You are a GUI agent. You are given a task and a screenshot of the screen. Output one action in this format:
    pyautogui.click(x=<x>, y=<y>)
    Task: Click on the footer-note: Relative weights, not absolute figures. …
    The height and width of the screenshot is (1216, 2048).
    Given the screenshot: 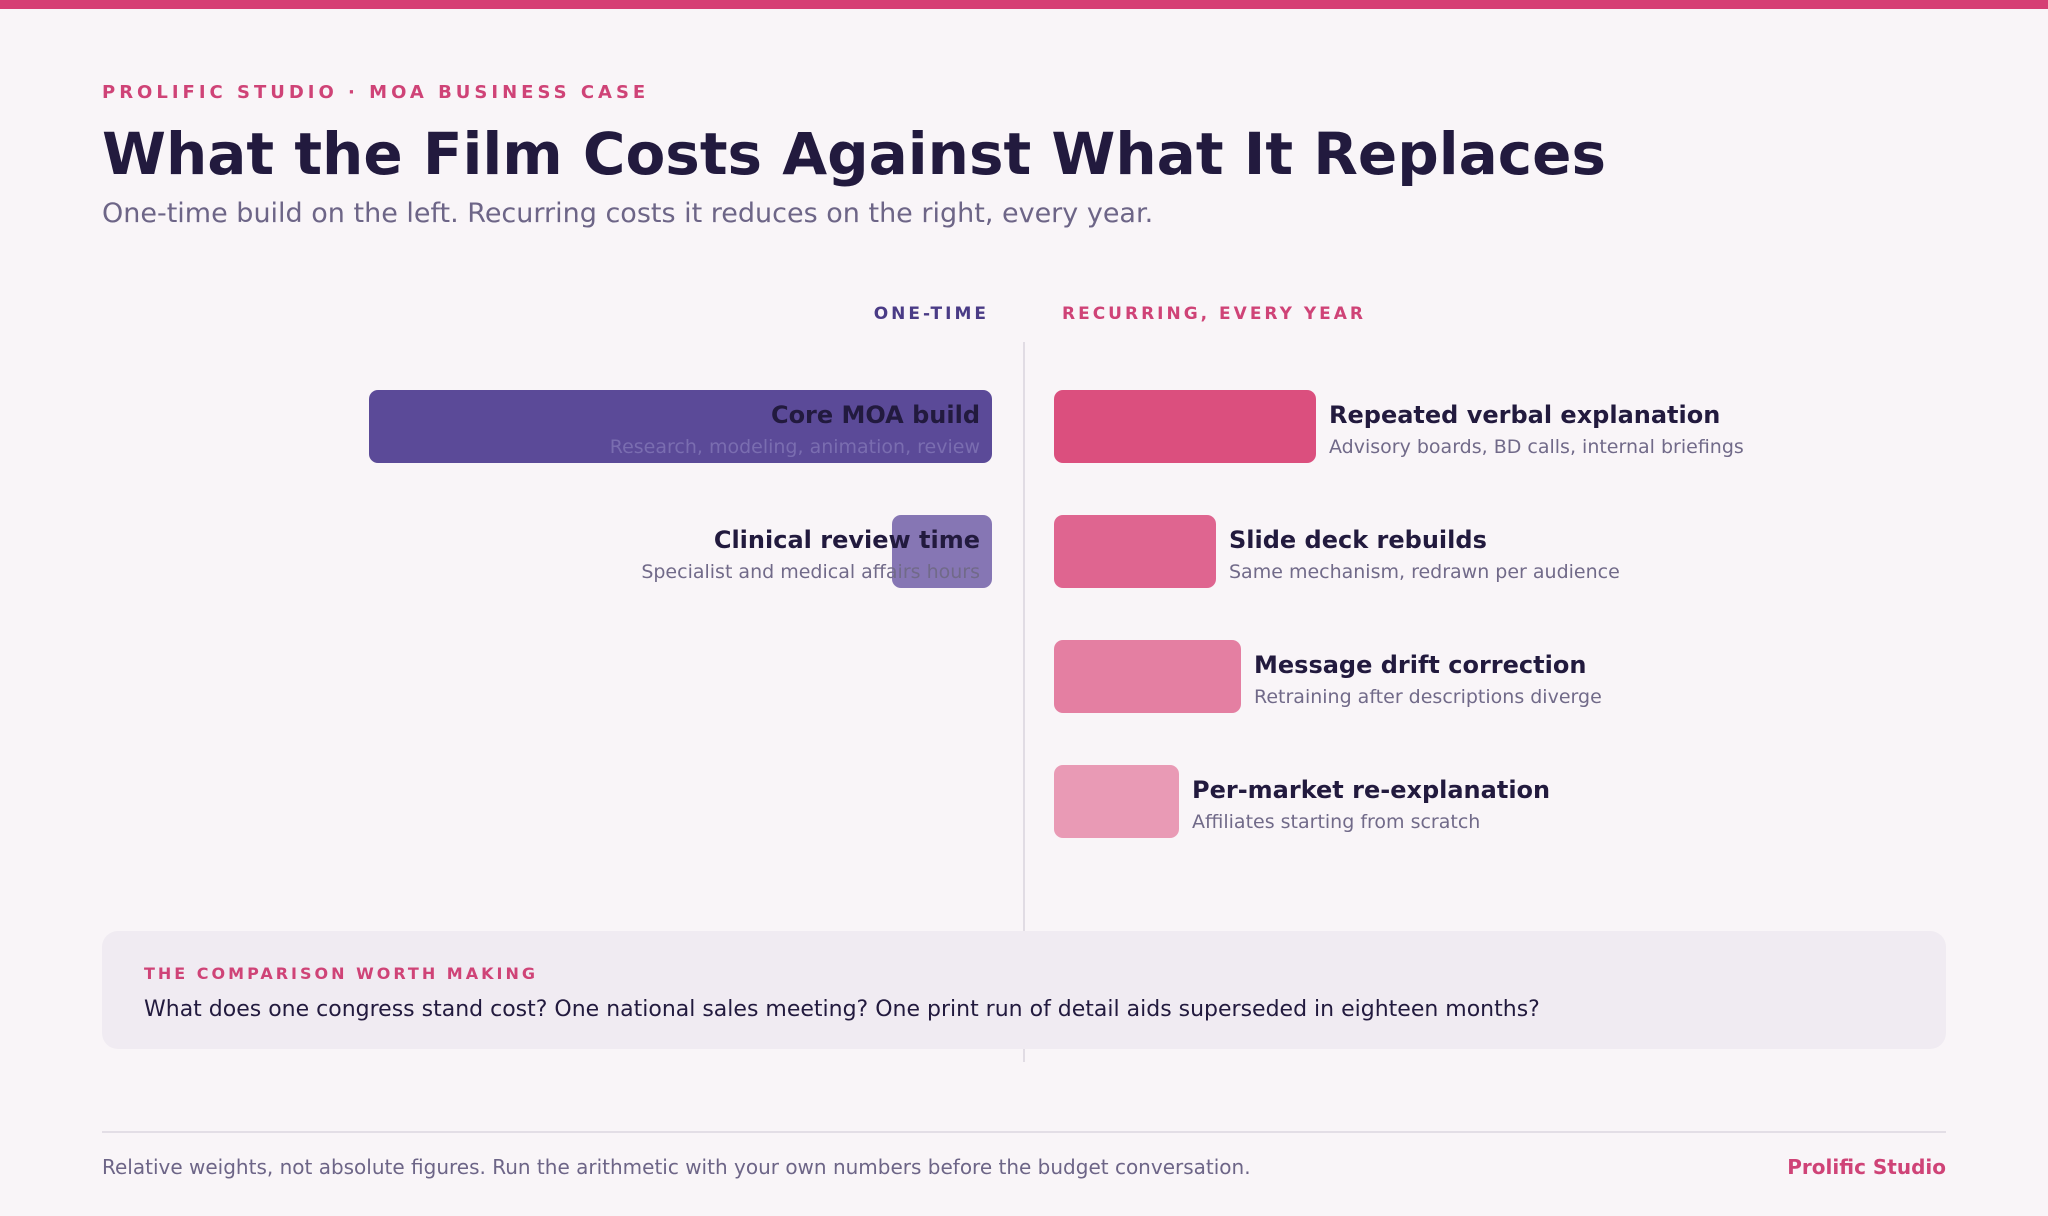 What is the action you would take?
    pyautogui.click(x=676, y=1167)
    